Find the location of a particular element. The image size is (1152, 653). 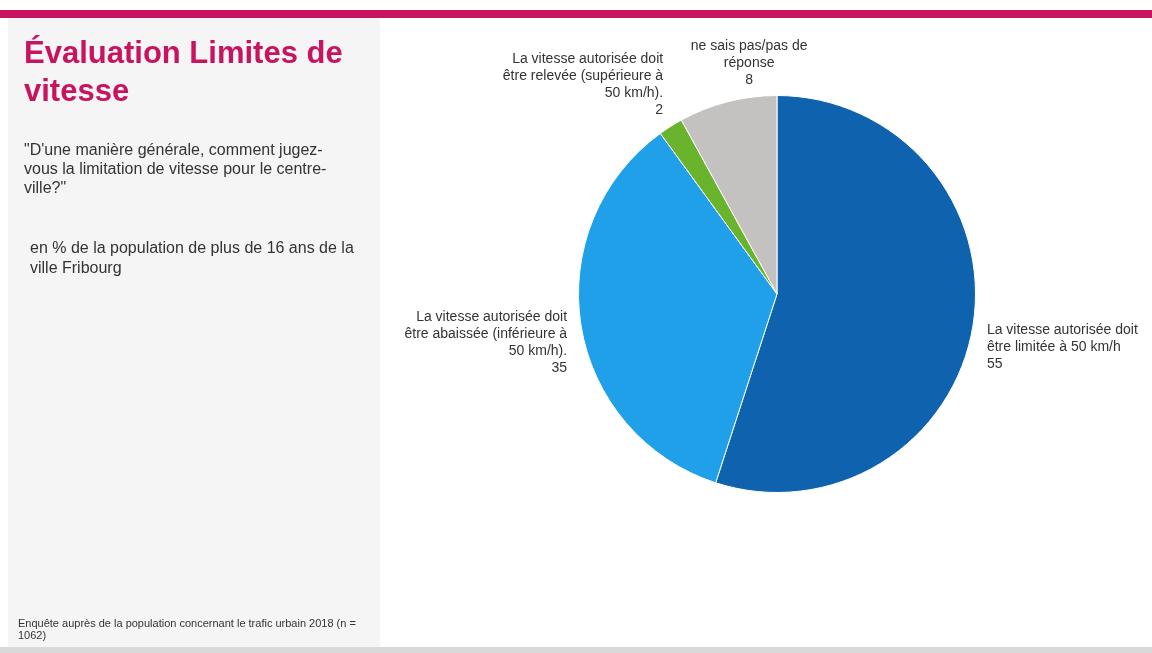

slice-label: La vitesse autorisée doit être abaissée (inférieure à 50 km/h). is located at coordinates (486, 332).